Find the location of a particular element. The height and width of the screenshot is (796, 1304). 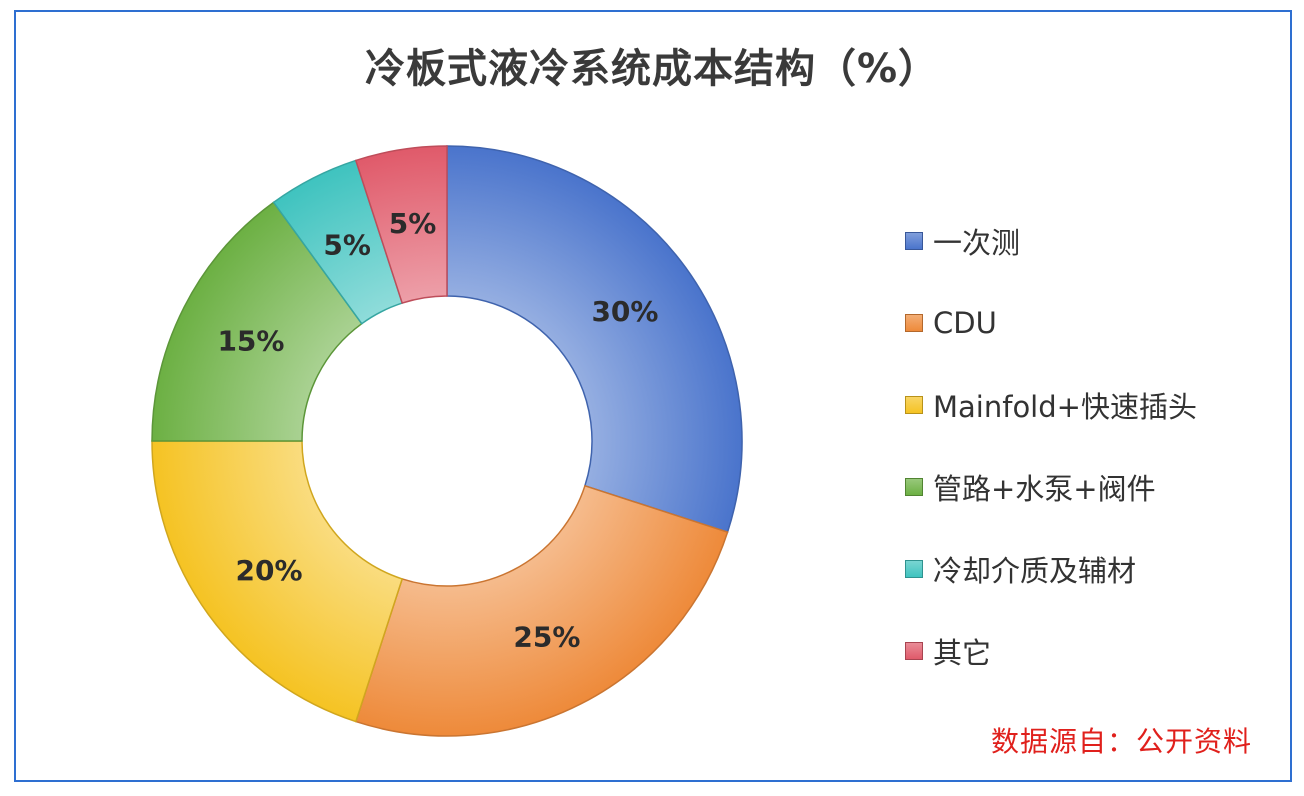

data-label: 30% is located at coordinates (624, 311).